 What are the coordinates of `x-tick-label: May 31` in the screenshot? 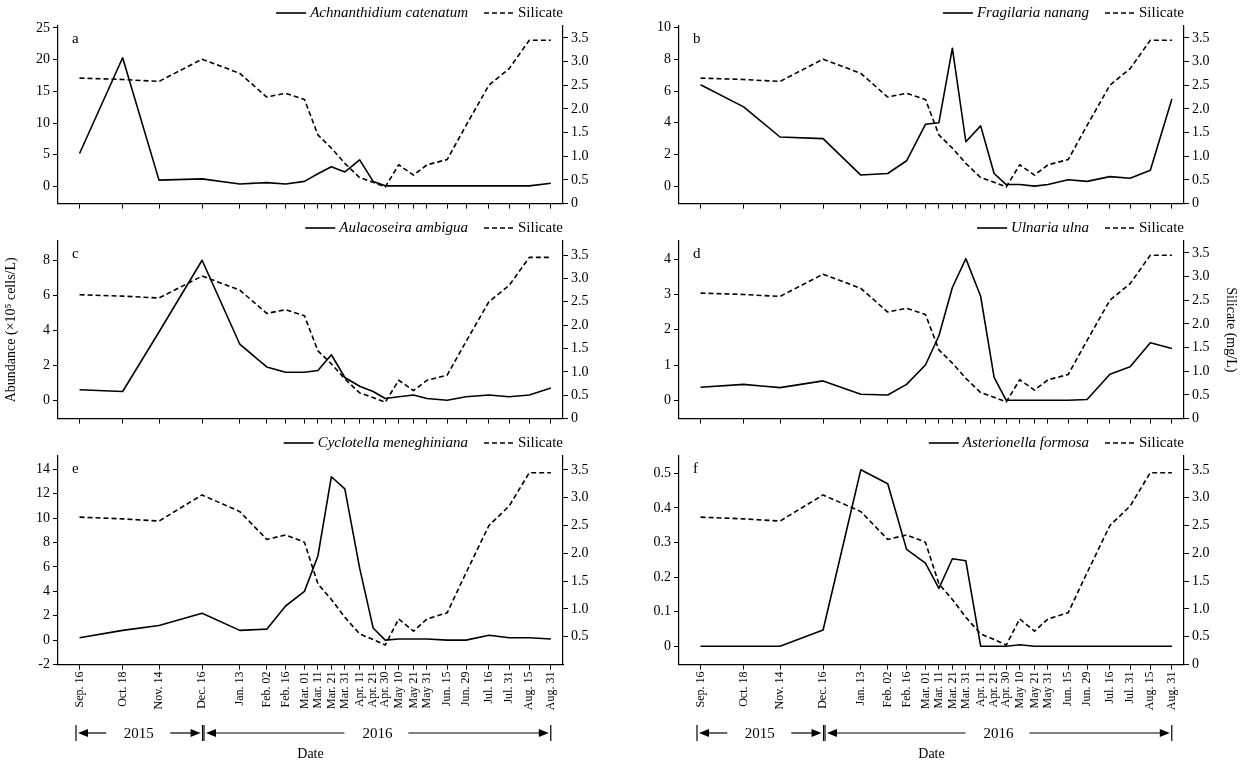 It's located at (426, 690).